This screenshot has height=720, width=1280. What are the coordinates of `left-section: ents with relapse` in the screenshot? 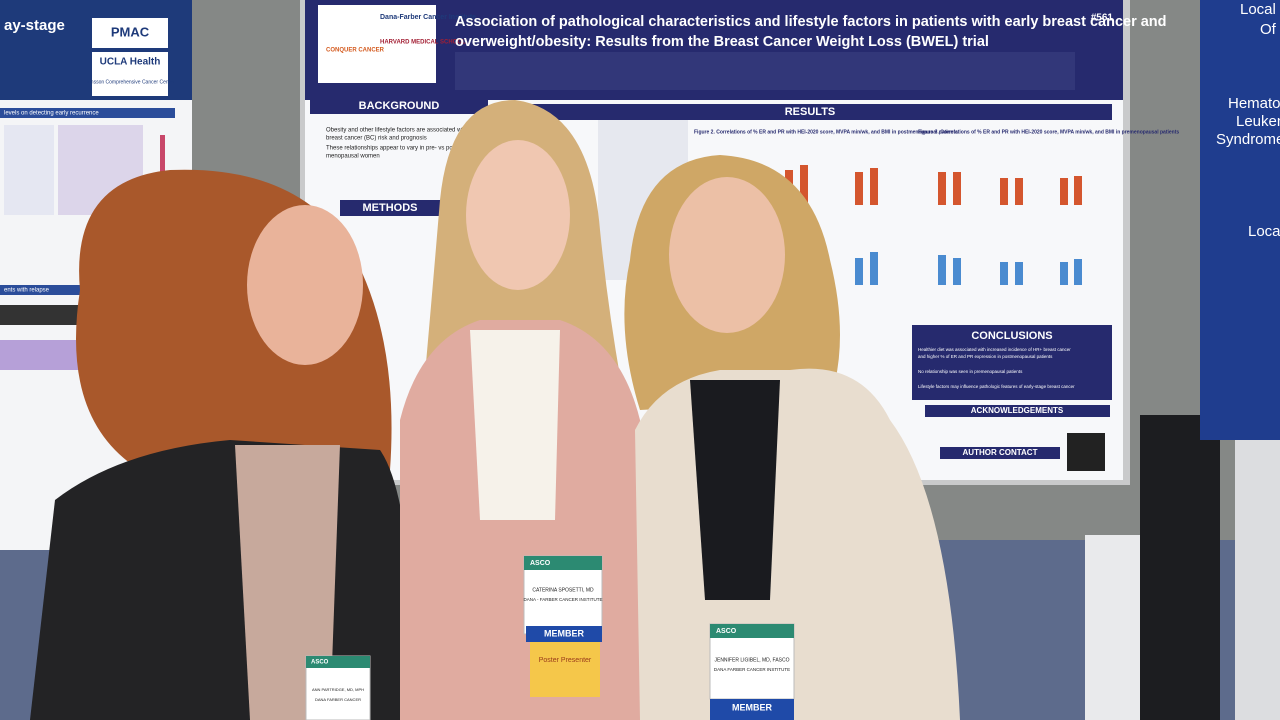 It's located at (27, 291).